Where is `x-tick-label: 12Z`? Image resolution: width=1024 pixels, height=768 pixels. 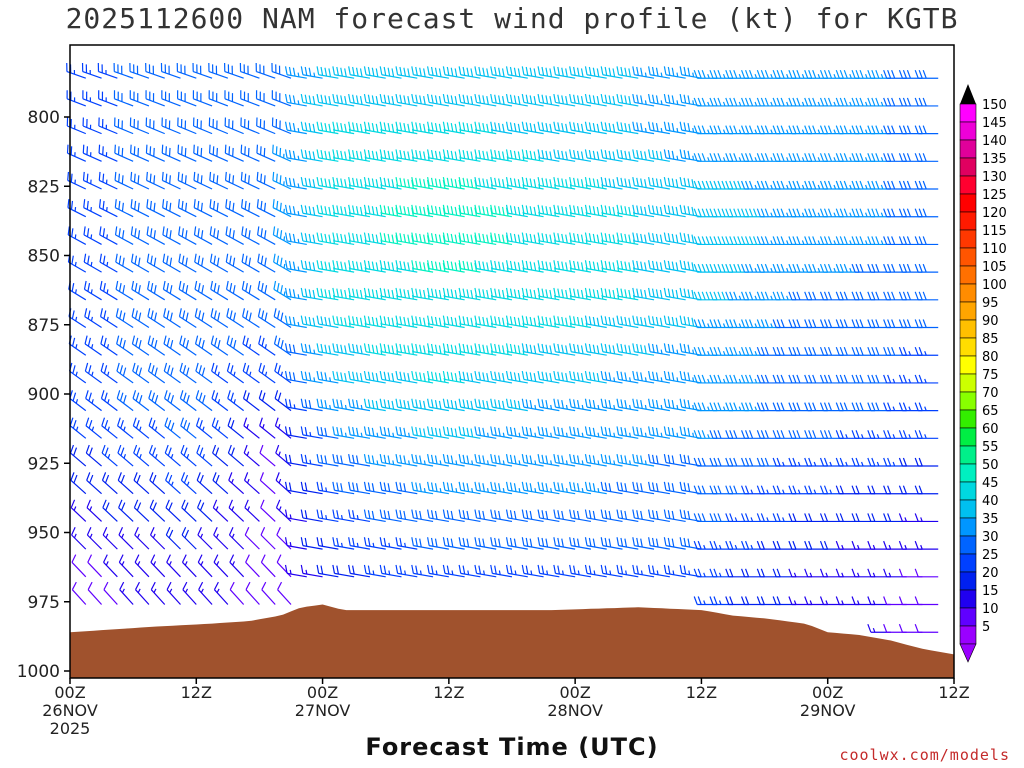 x-tick-label: 12Z is located at coordinates (448, 692).